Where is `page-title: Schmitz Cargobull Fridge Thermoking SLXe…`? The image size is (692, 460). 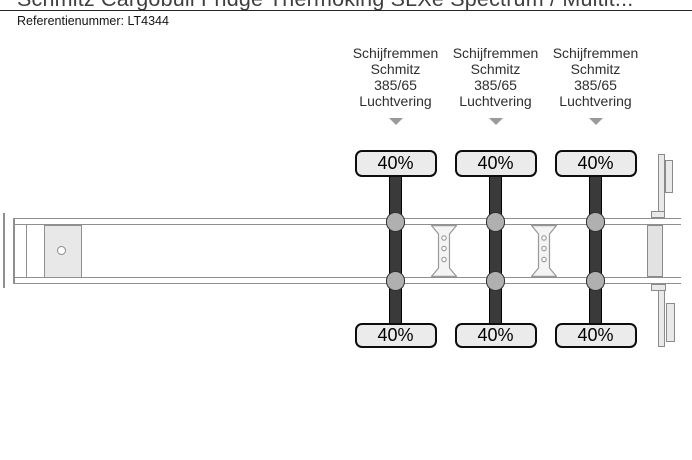
page-title: Schmitz Cargobull Fridge Thermoking SLXe… is located at coordinates (325, 5).